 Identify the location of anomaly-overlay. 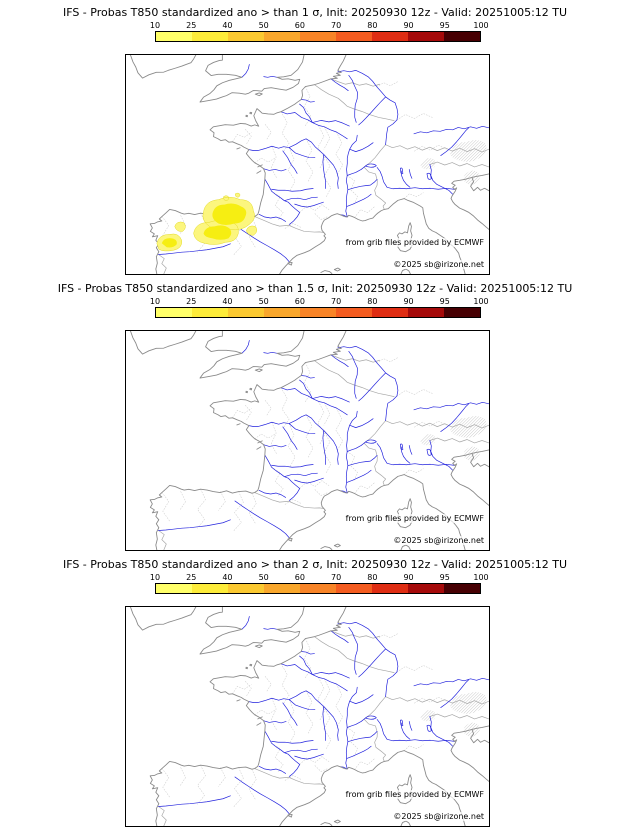
(207, 222).